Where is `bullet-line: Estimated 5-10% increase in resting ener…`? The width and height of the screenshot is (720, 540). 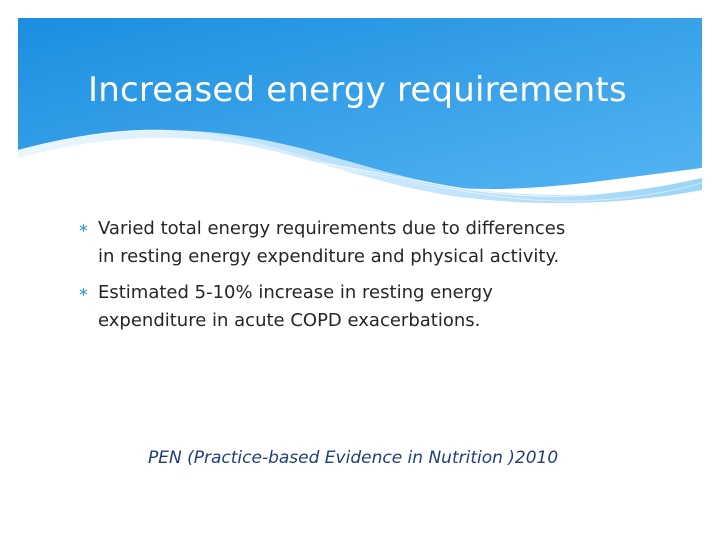
bullet-line: Estimated 5-10% increase in resting ener… is located at coordinates (295, 292).